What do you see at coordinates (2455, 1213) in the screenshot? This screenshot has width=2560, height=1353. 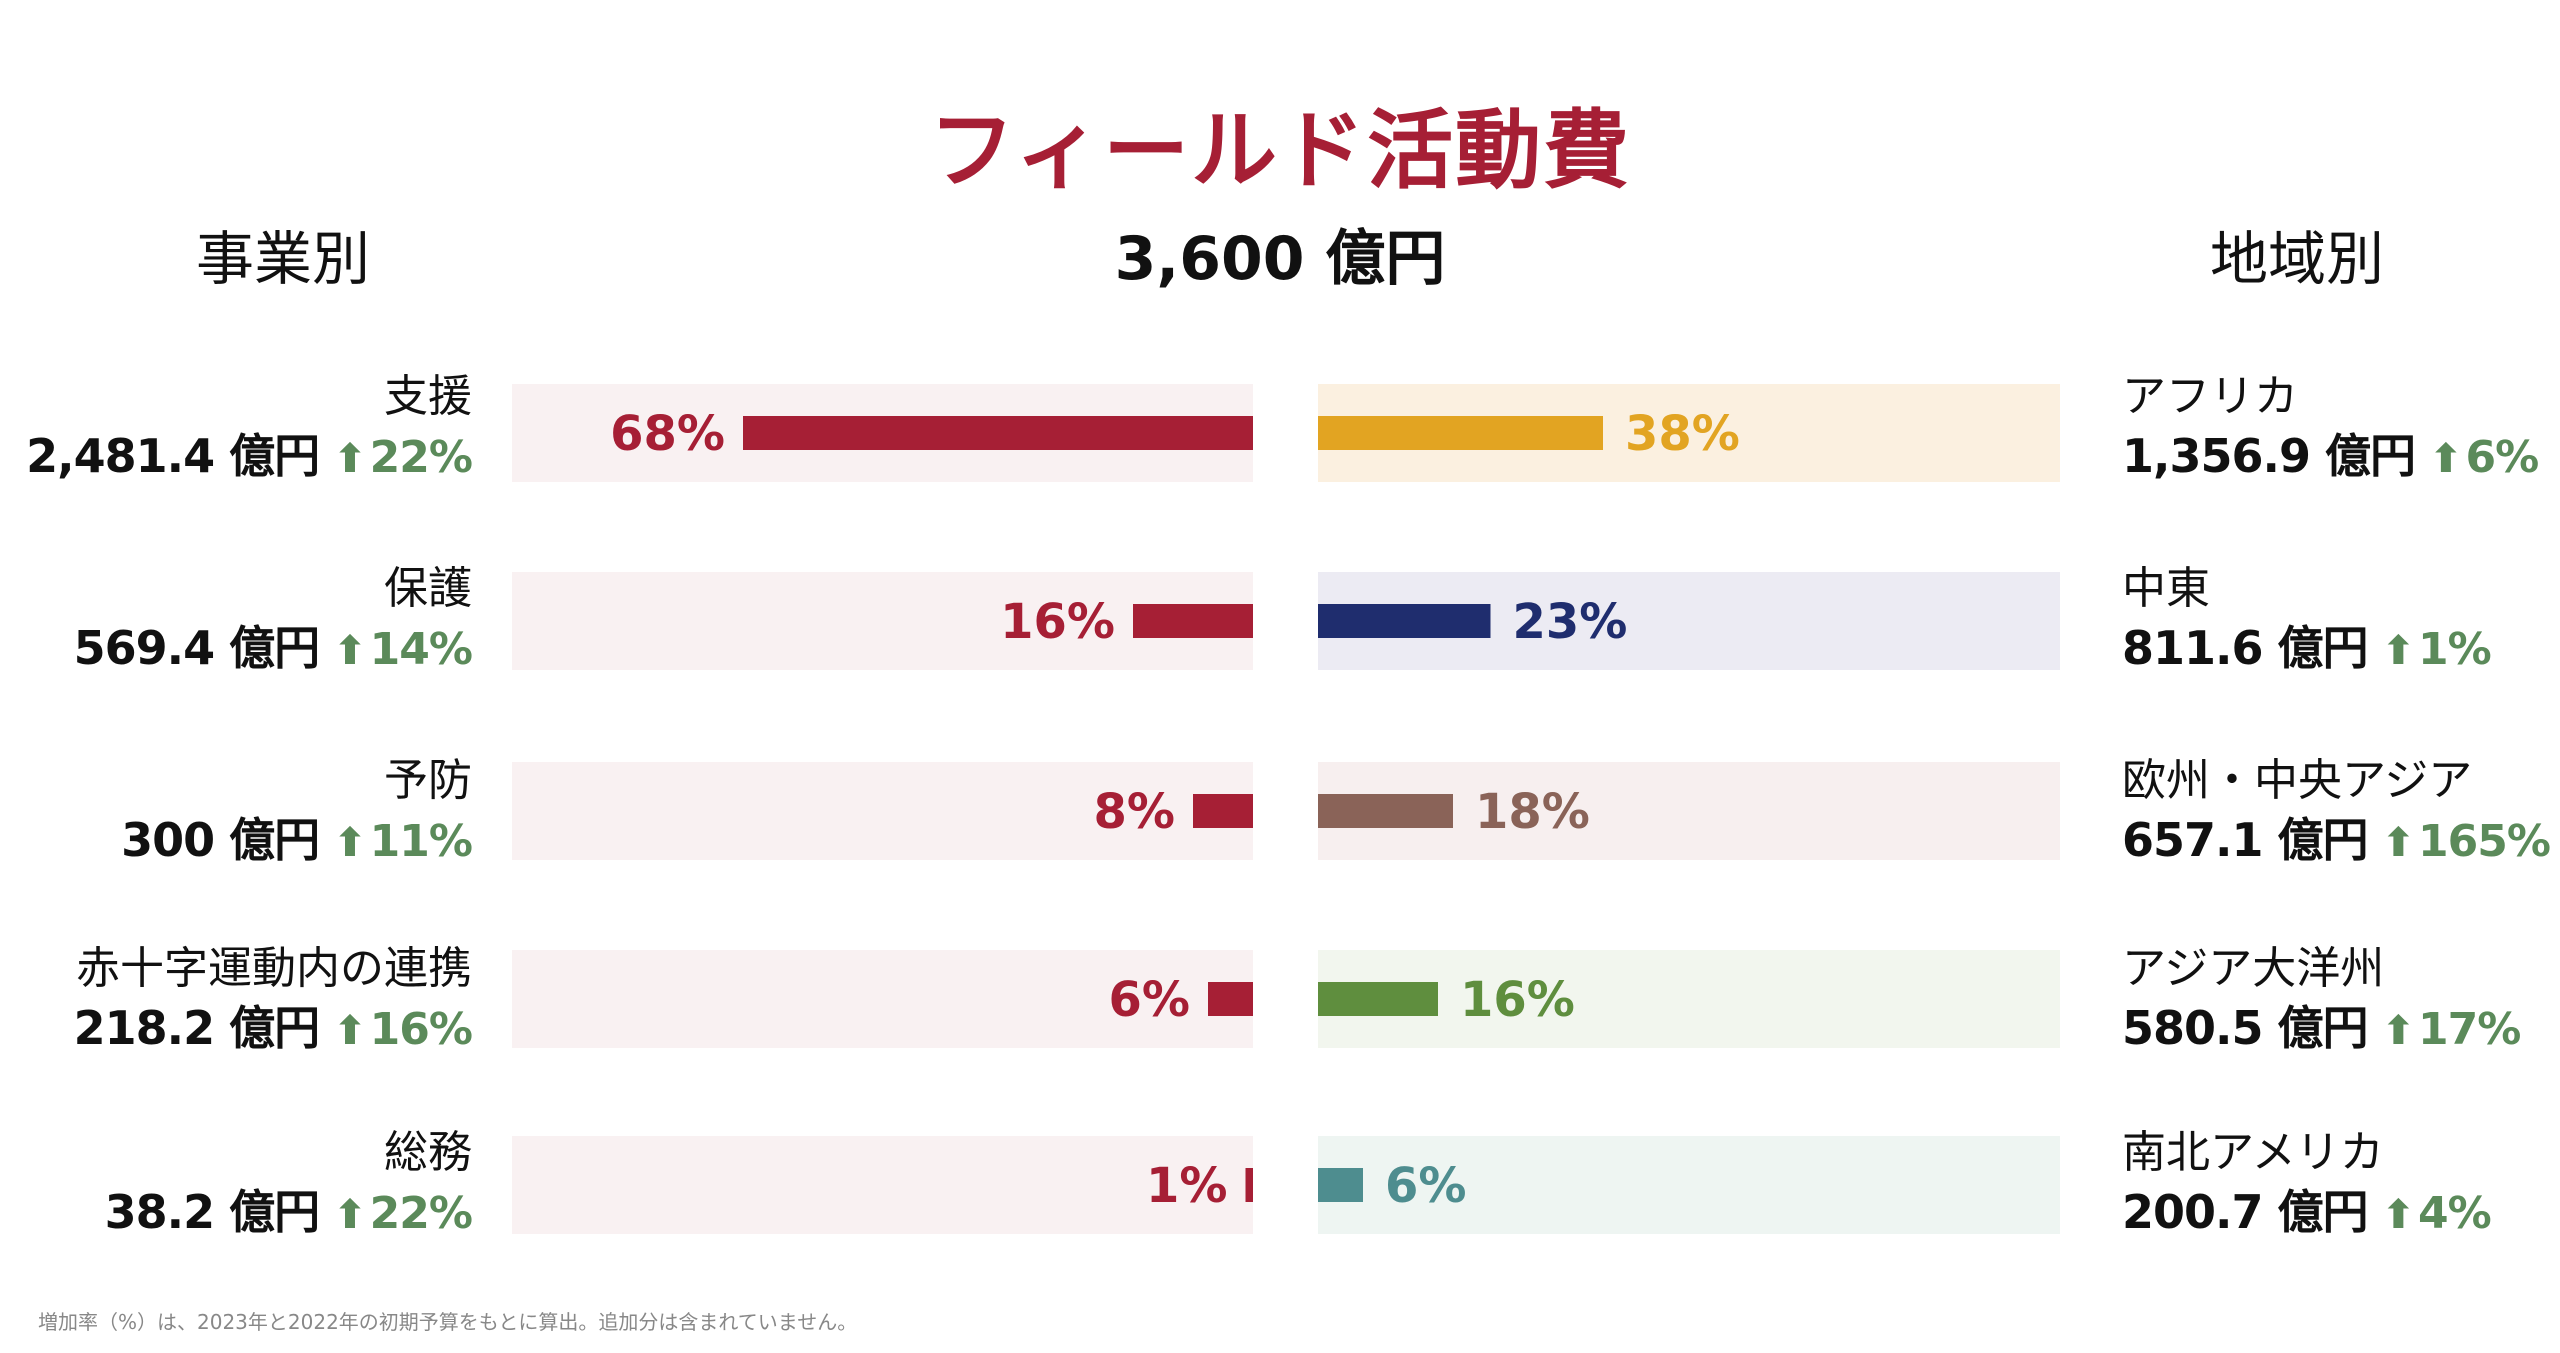 I see `change-value: 4%` at bounding box center [2455, 1213].